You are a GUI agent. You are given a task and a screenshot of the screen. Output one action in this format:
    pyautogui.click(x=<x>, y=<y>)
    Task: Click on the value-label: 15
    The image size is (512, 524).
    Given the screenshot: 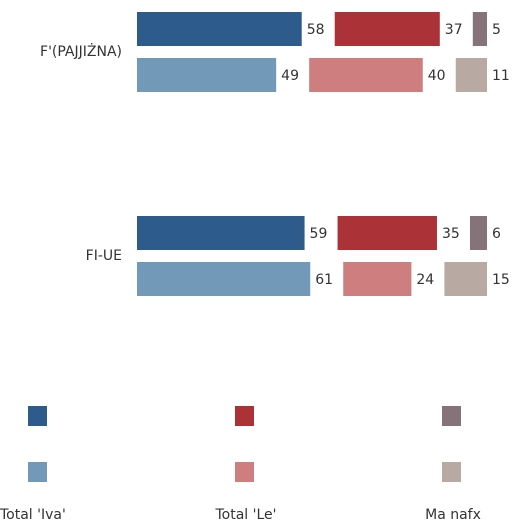 What is the action you would take?
    pyautogui.click(x=501, y=280)
    